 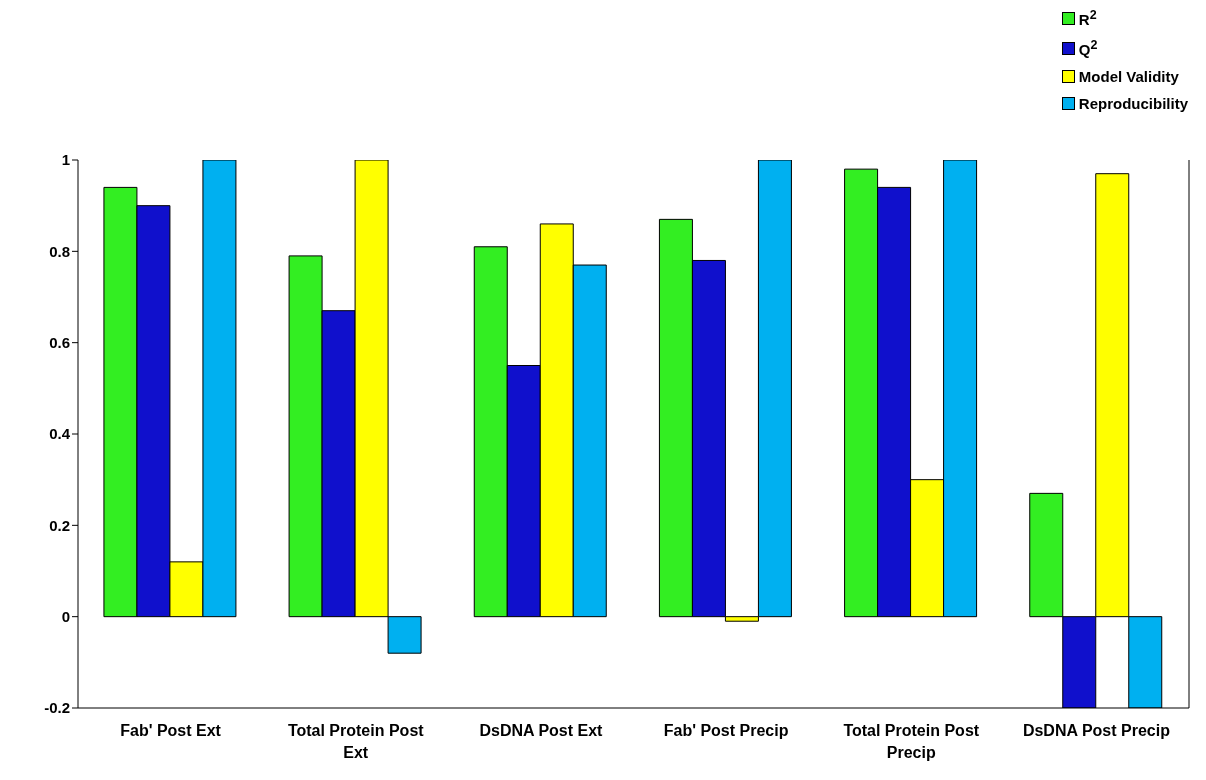 I want to click on x-tick-label: Total Protein Post Ext, so click(x=356, y=741).